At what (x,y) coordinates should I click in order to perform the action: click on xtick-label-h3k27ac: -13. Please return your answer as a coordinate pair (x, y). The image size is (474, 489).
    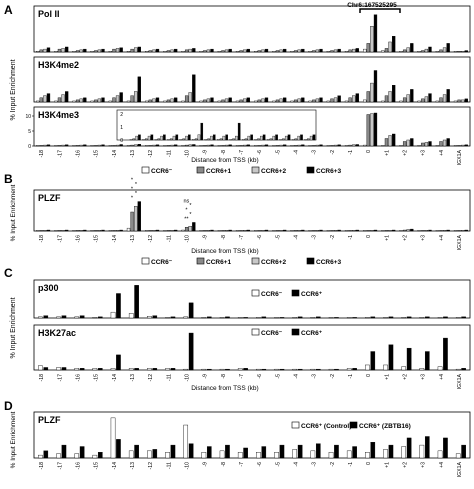
    Looking at the image, I should click on (133, 378).